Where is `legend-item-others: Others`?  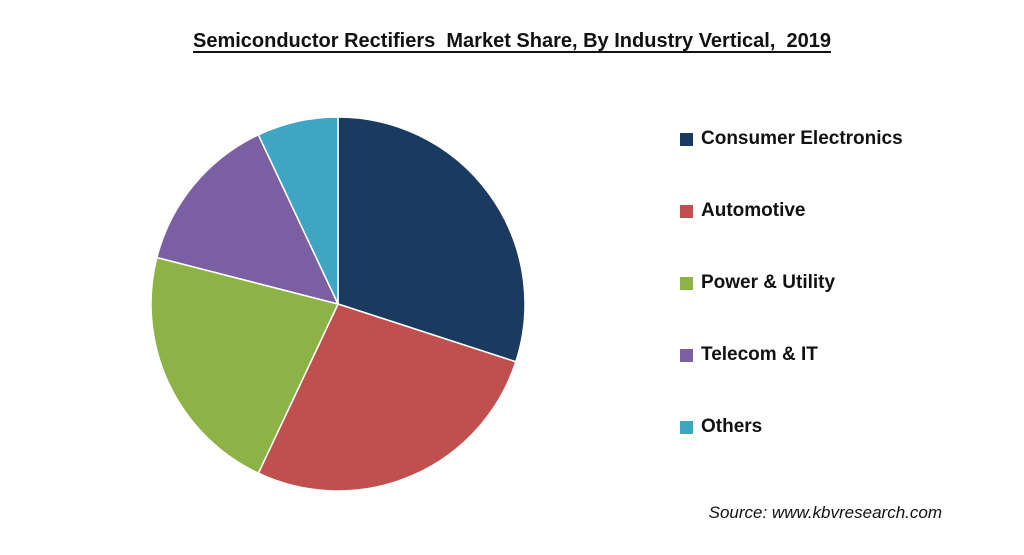 legend-item-others: Others is located at coordinates (791, 427).